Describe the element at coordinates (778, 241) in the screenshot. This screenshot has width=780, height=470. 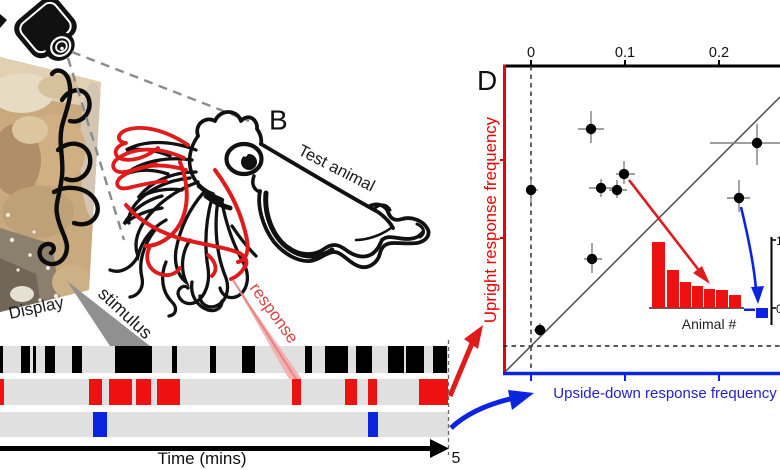
I see `svg-text: 1` at that location.